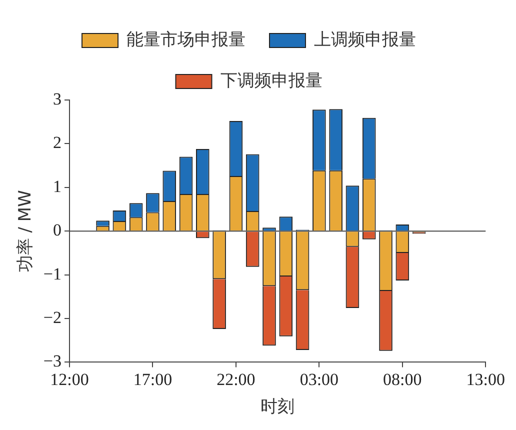  What do you see at coordinates (57, 230) in the screenshot?
I see `y-tick-label: 0` at bounding box center [57, 230].